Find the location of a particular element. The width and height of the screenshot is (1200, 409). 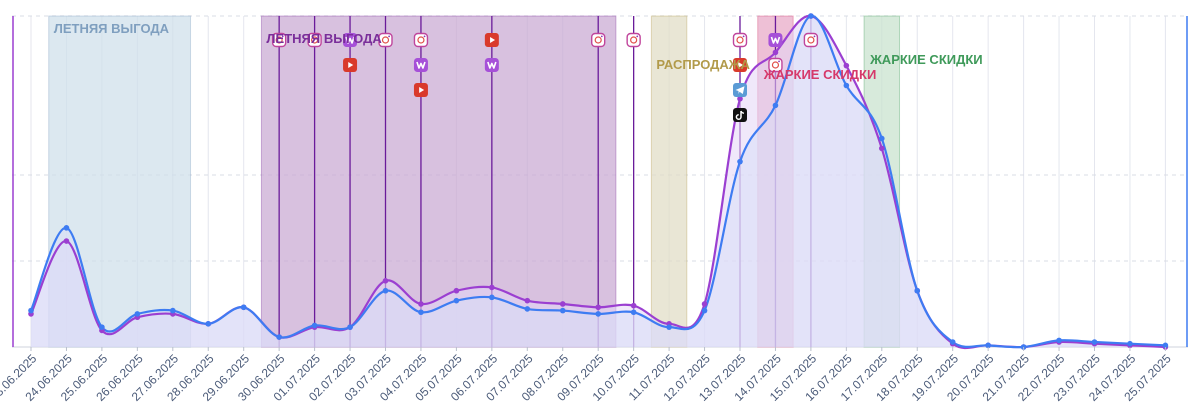

tiktok-icon is located at coordinates (740, 115).